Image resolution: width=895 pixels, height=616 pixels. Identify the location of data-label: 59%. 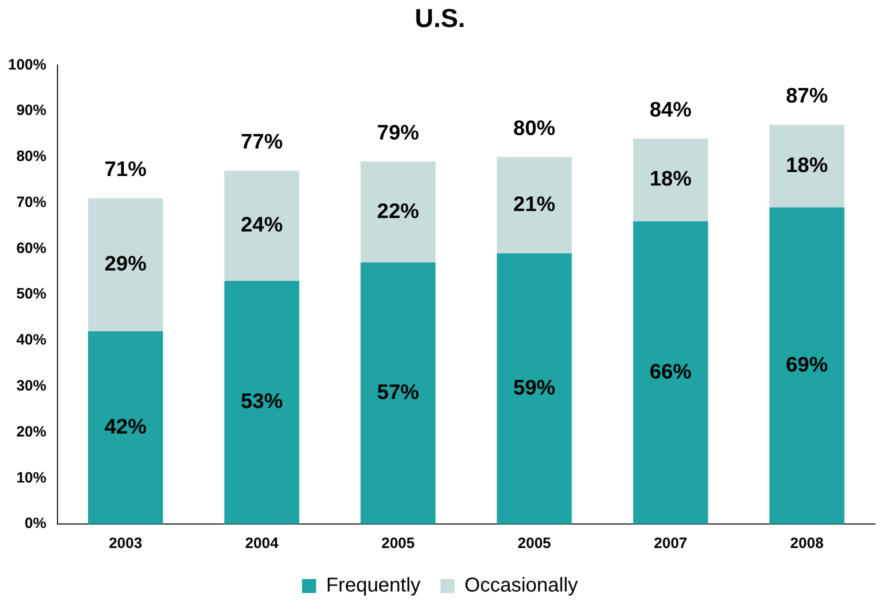
(534, 388).